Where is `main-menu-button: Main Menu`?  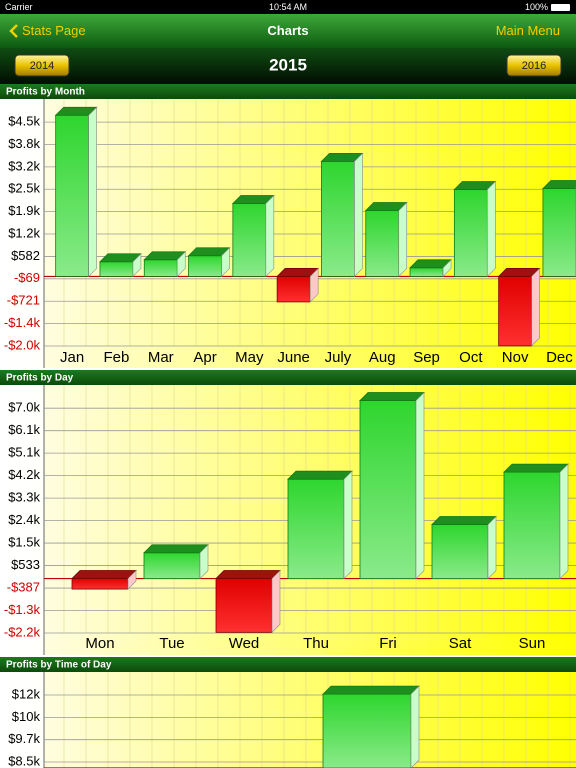
main-menu-button: Main Menu is located at coordinates (528, 30).